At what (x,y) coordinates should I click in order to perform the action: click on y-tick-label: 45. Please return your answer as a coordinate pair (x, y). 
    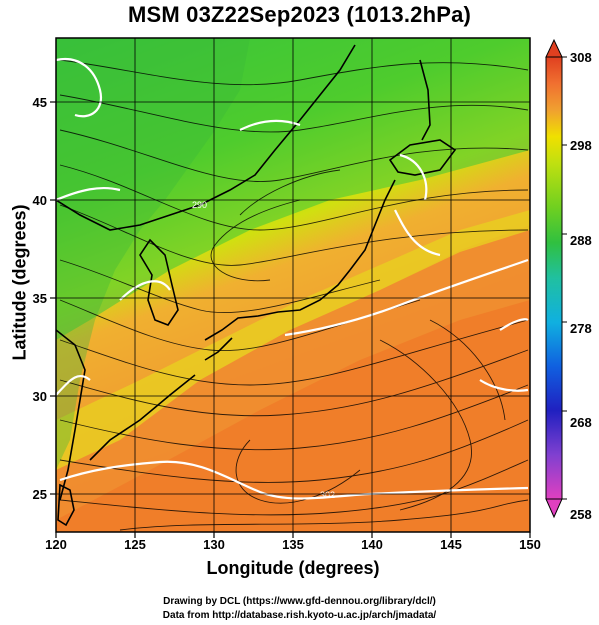
    Looking at the image, I should click on (40, 102).